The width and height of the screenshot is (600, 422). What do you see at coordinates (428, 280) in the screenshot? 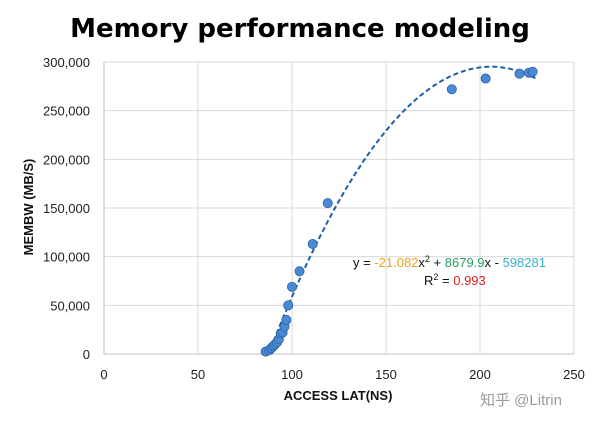
I see `r2-prefix: R` at bounding box center [428, 280].